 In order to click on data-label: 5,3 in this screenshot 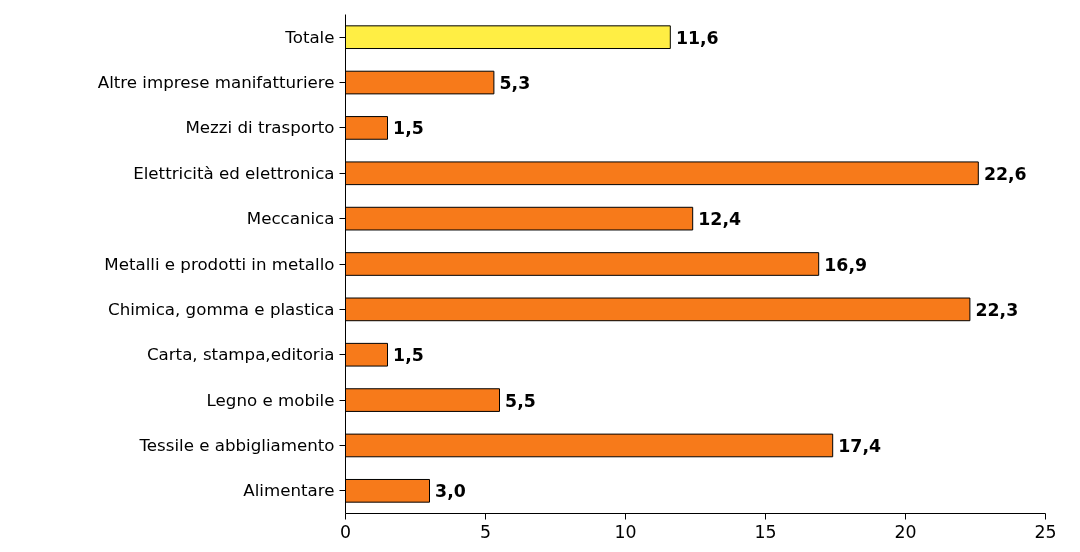, I will do `click(515, 83)`.